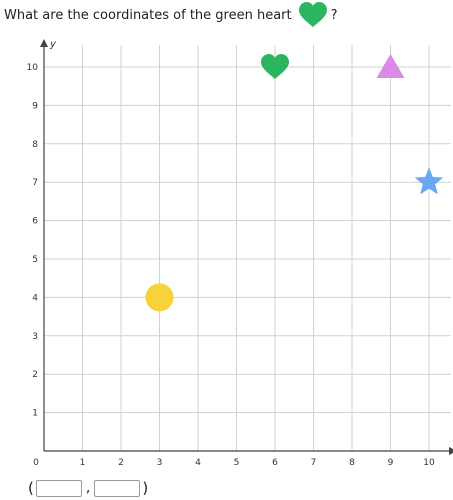  What do you see at coordinates (312, 14) in the screenshot?
I see `green-heart-icon` at bounding box center [312, 14].